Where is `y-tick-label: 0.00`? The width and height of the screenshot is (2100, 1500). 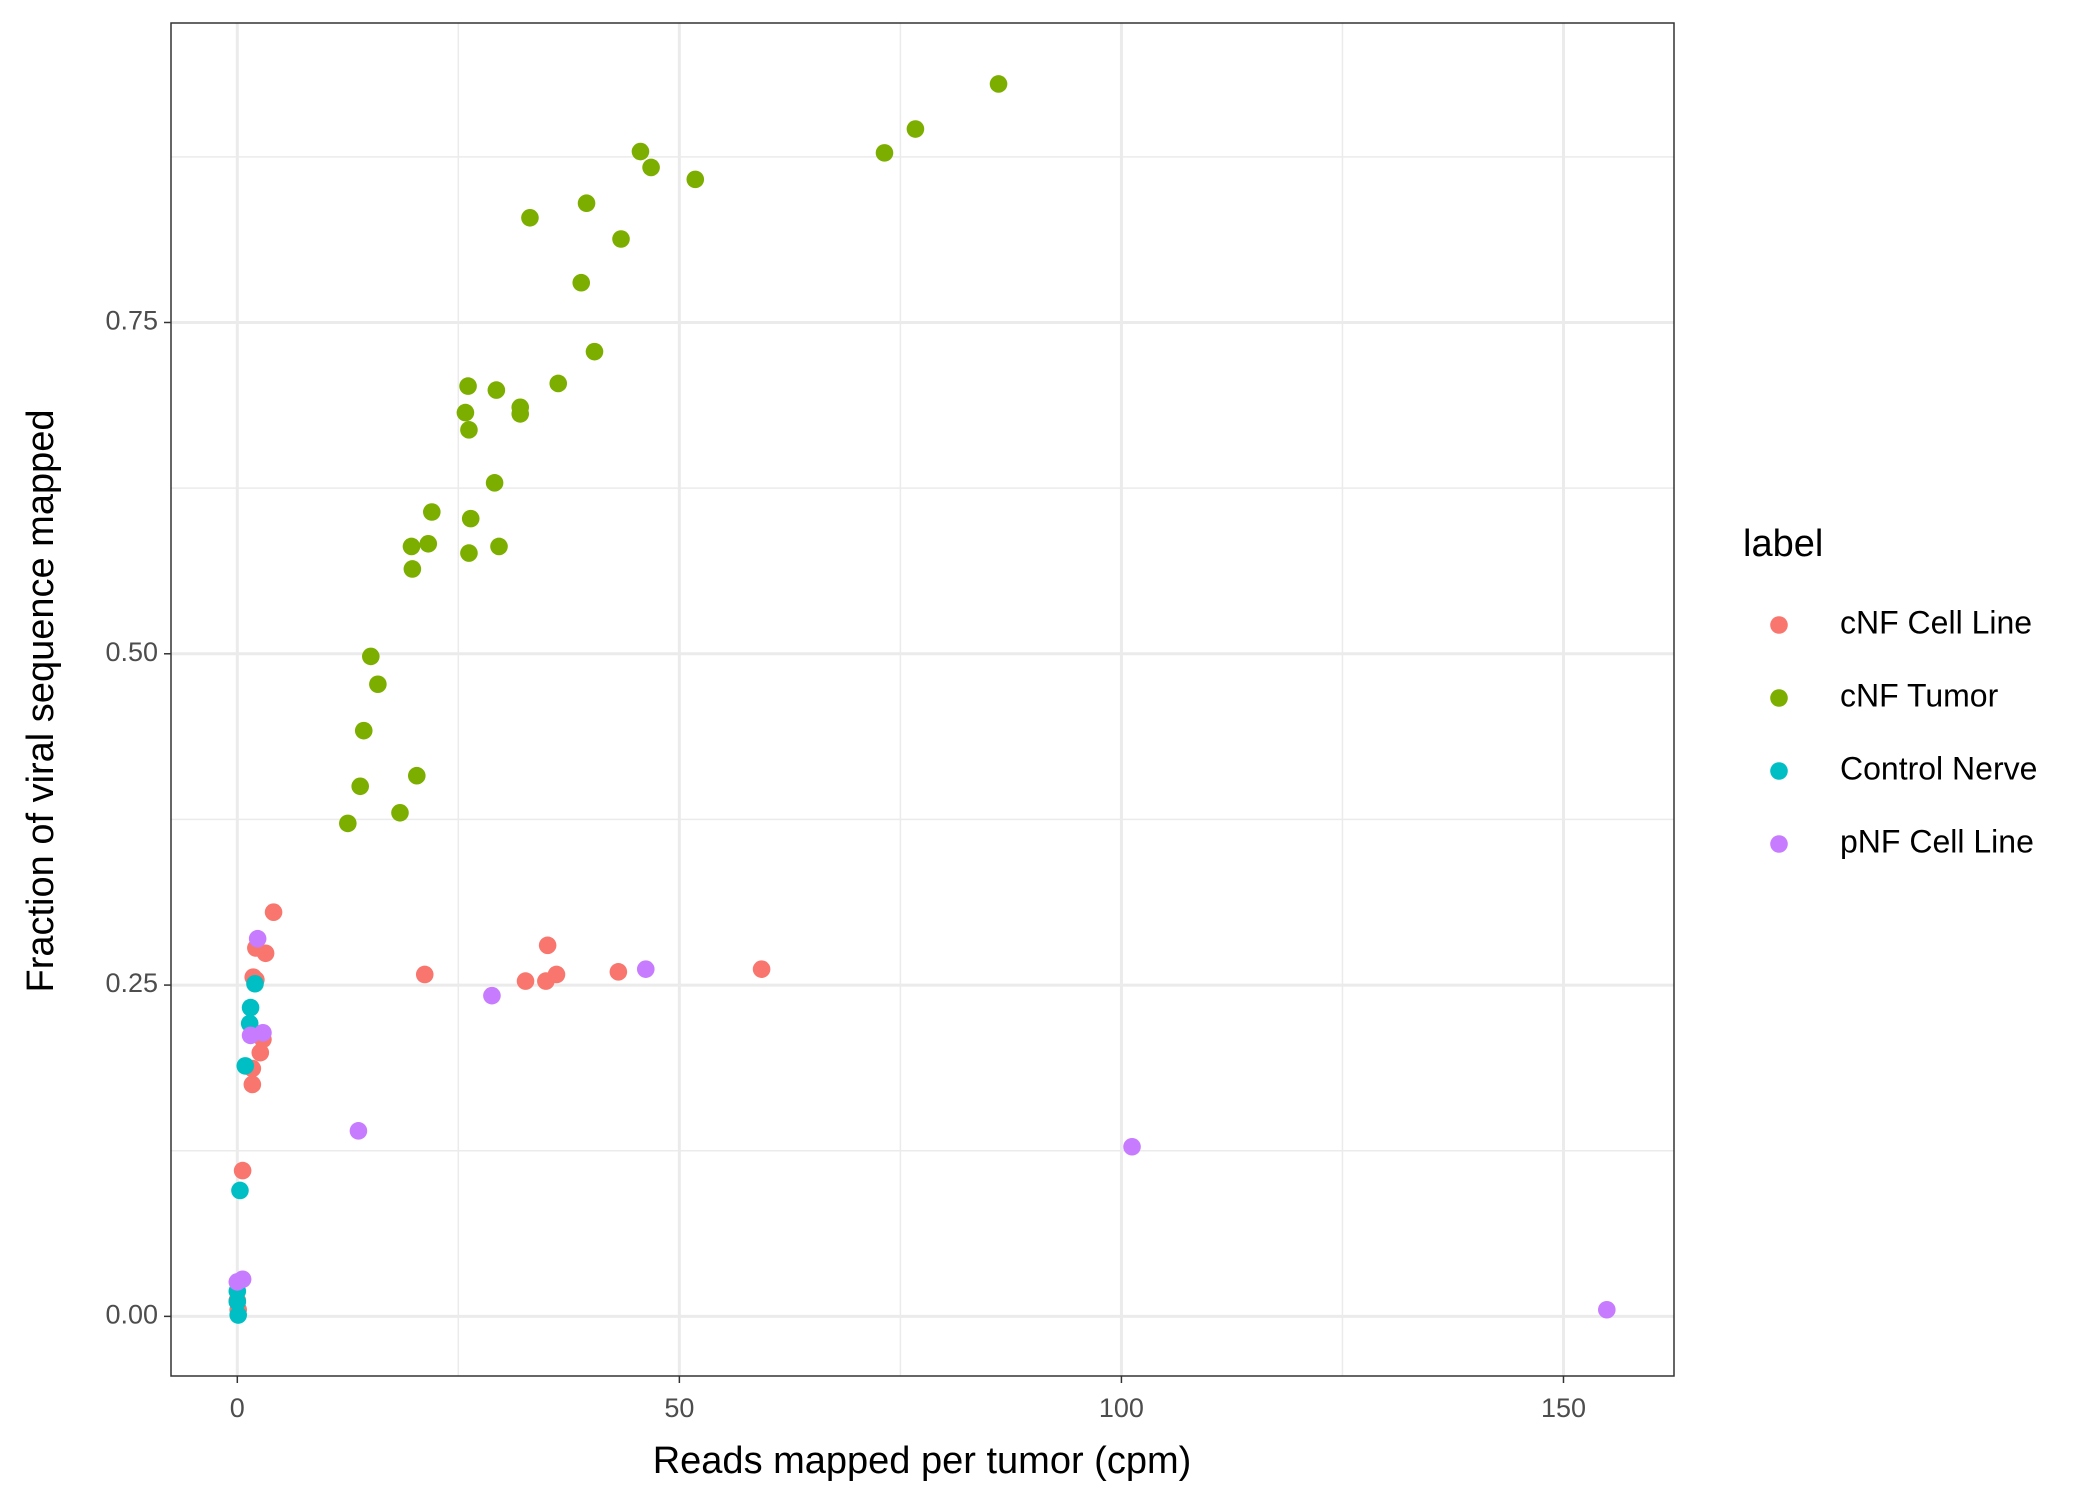 y-tick-label: 0.00 is located at coordinates (131, 1314).